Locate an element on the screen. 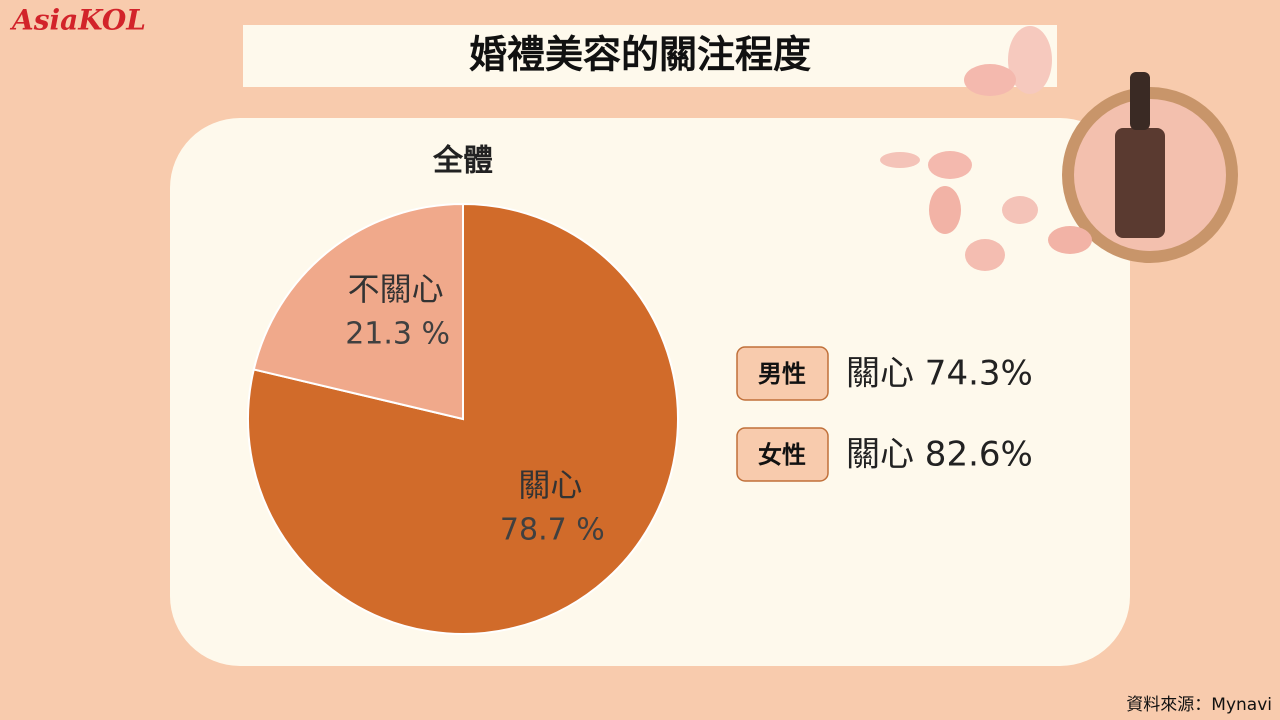 The height and width of the screenshot is (720, 1280). title: 婚禮美容的關注程度 is located at coordinates (640, 55).